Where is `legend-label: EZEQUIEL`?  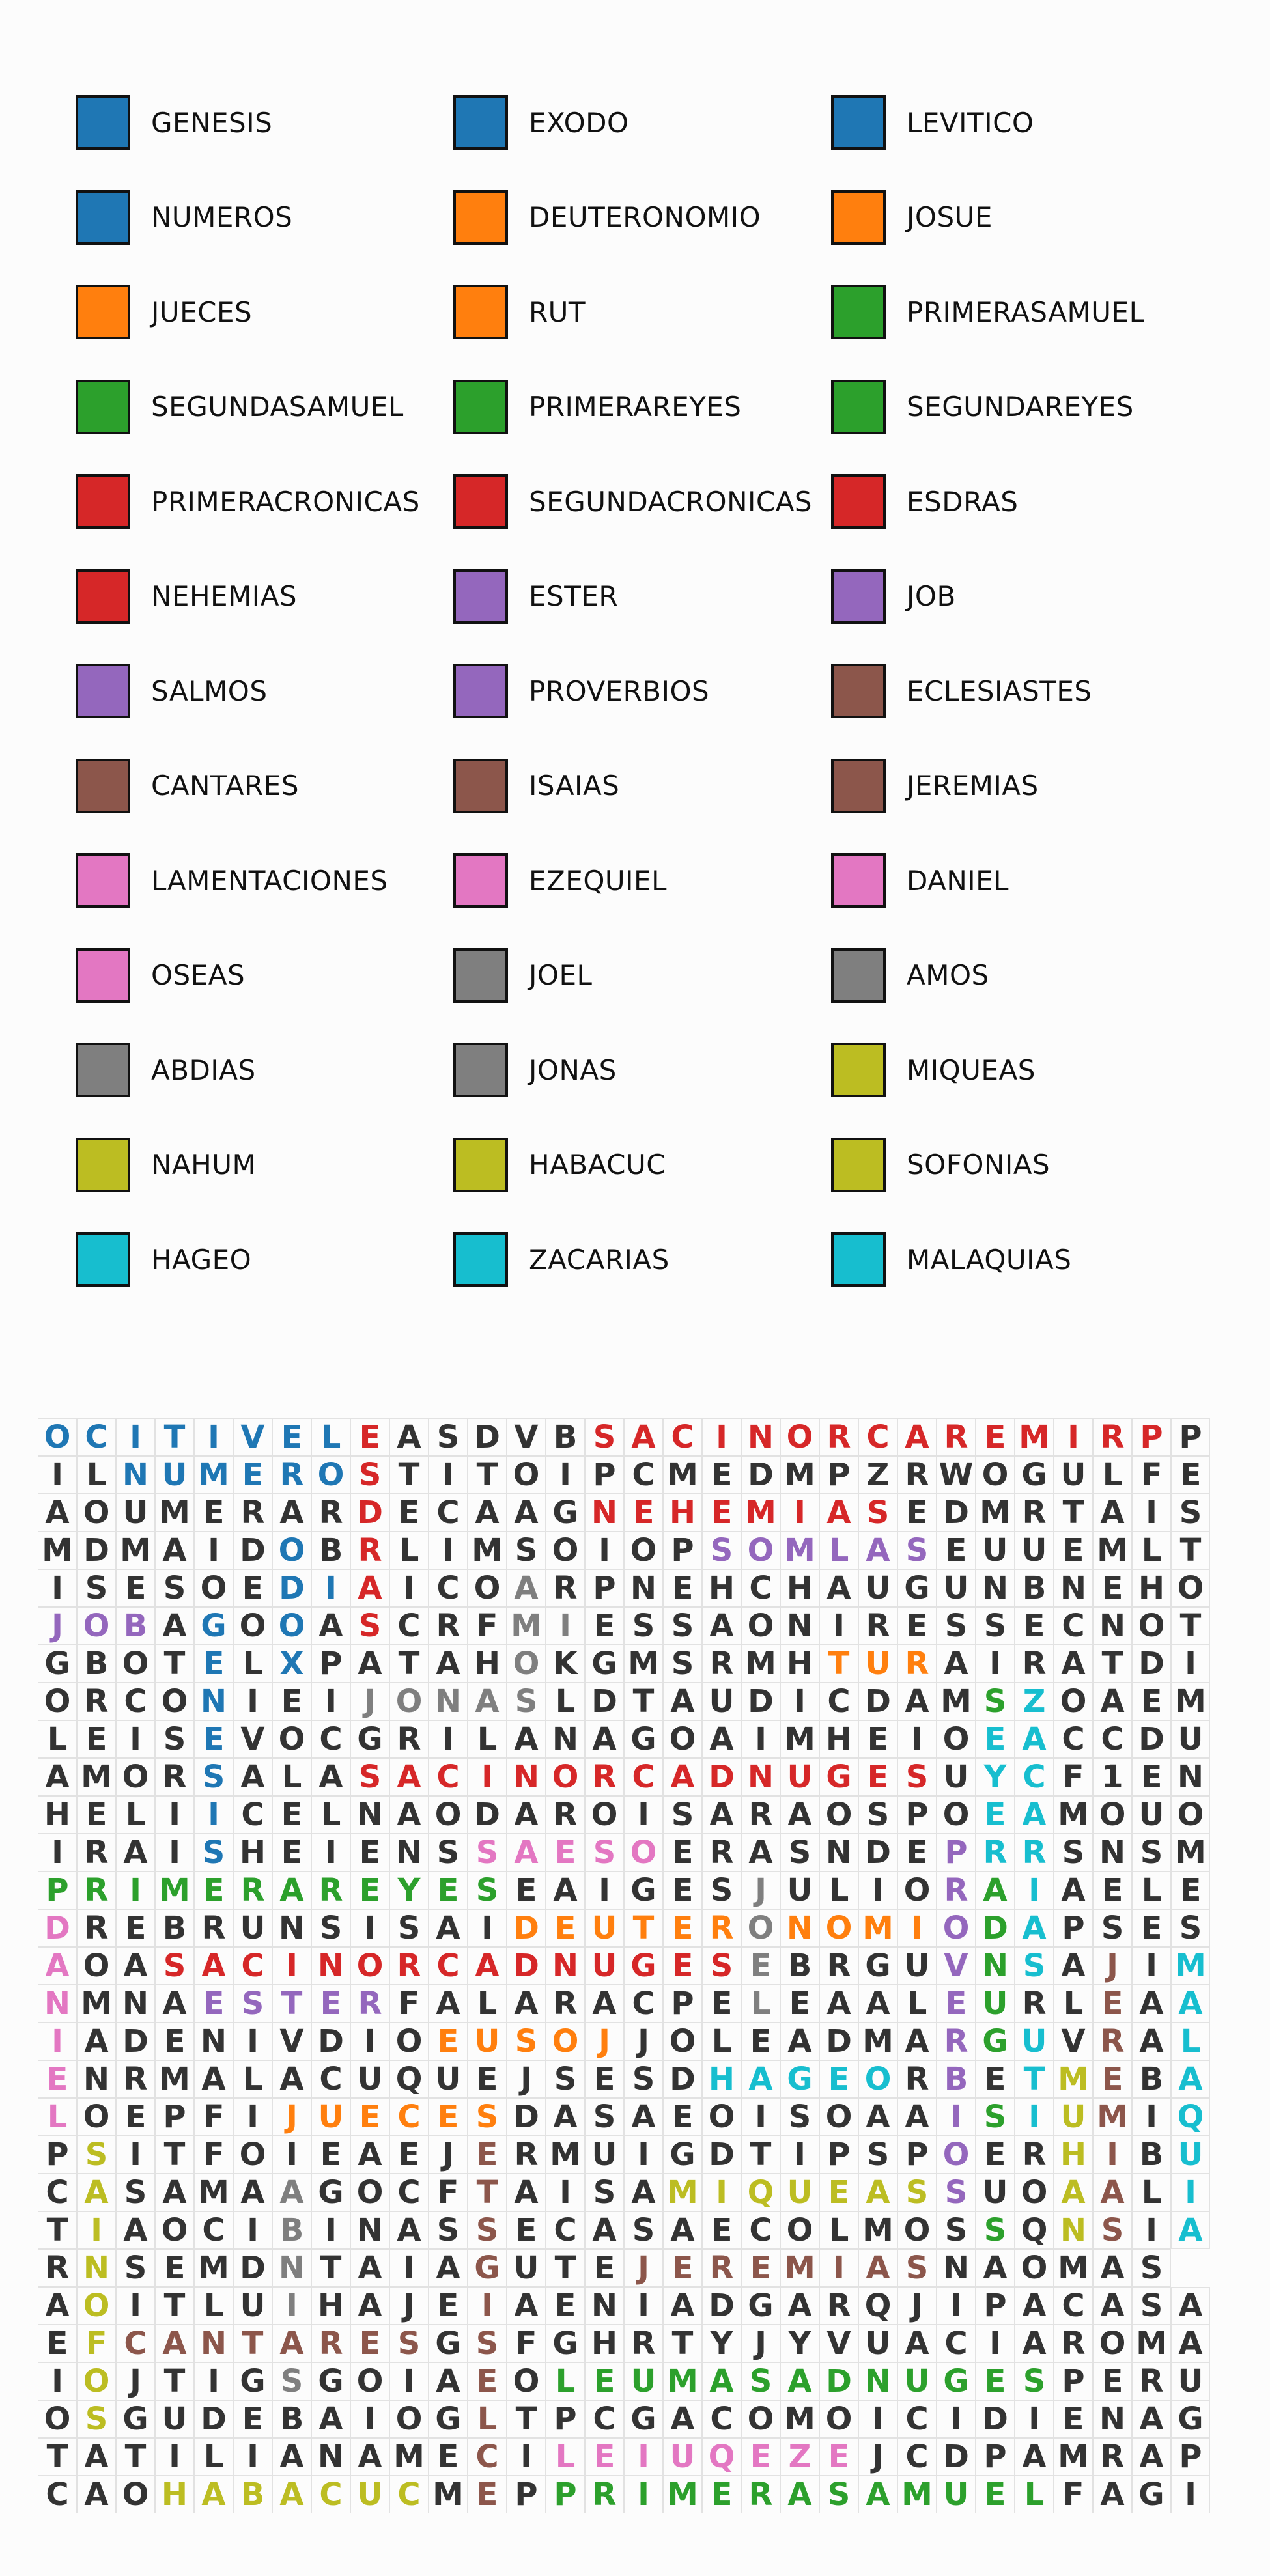 legend-label: EZEQUIEL is located at coordinates (598, 881).